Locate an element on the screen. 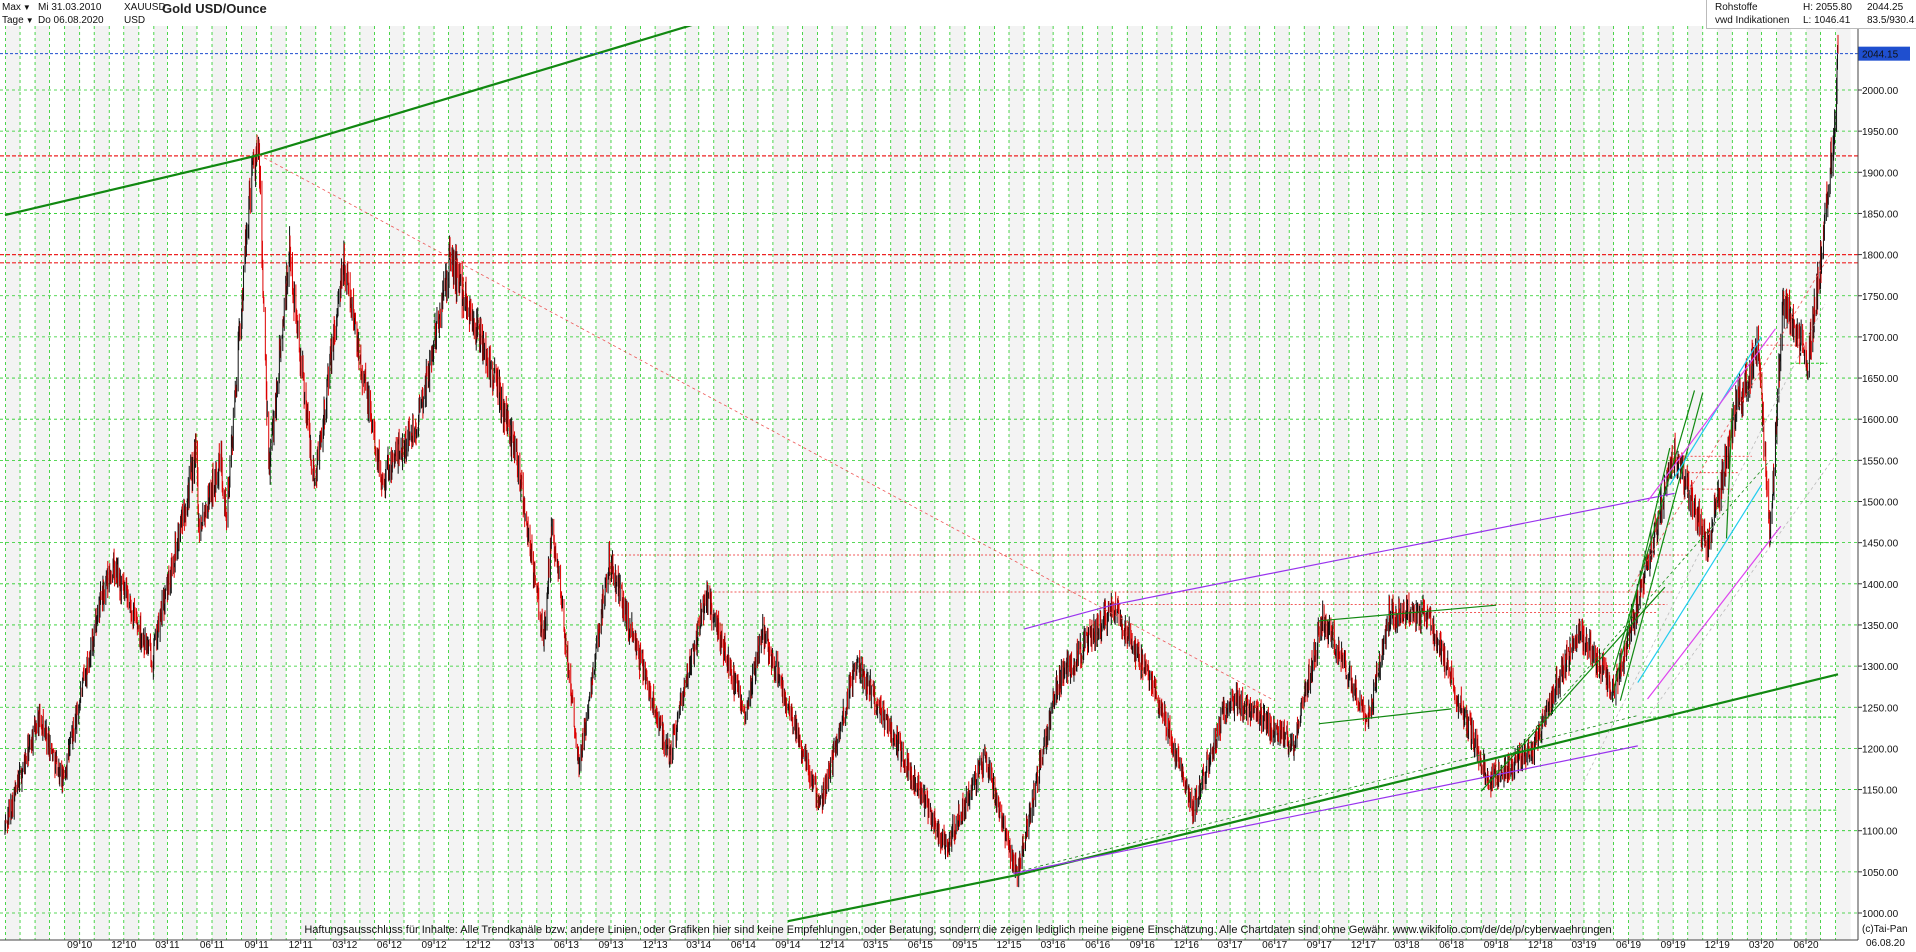 The image size is (1916, 952). x-tick-label: 03 15 is located at coordinates (875, 945).